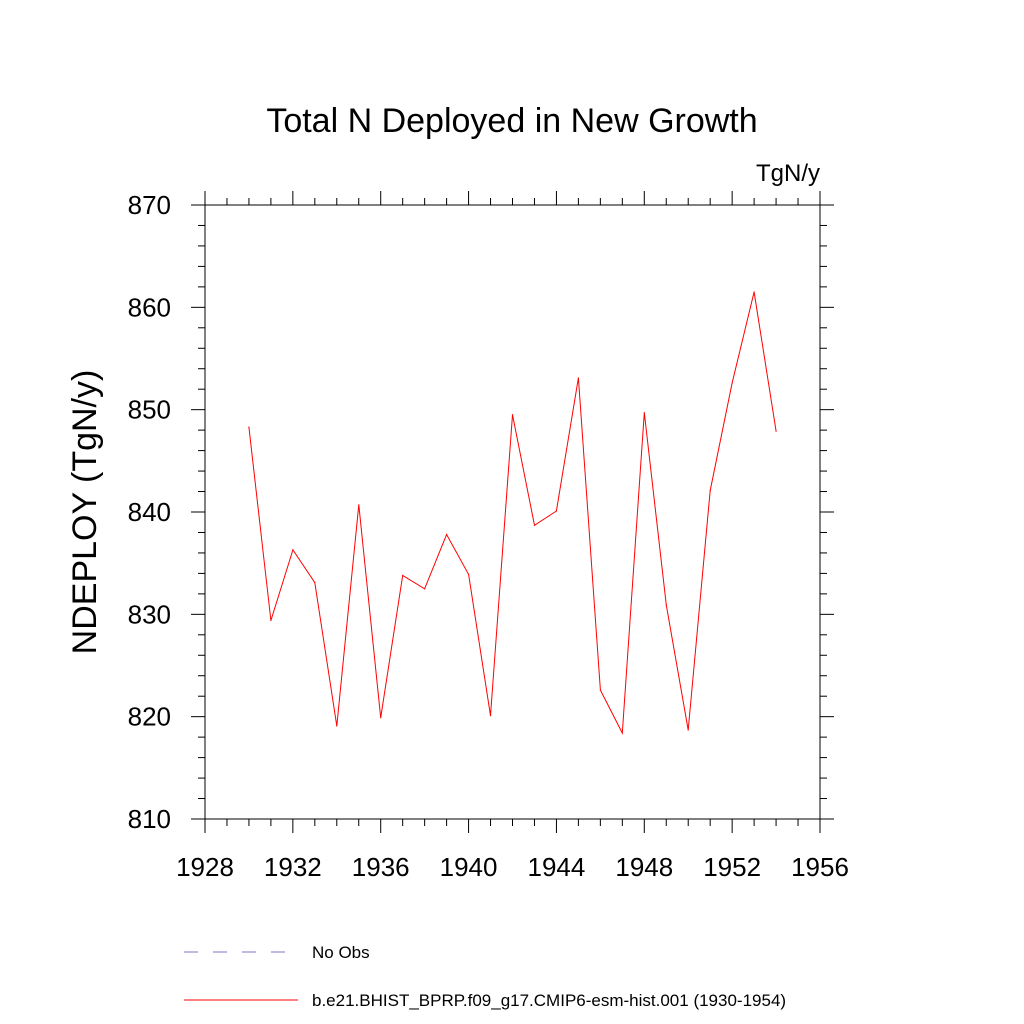 This screenshot has height=1024, width=1024. I want to click on x-tick-label: 1948, so click(644, 867).